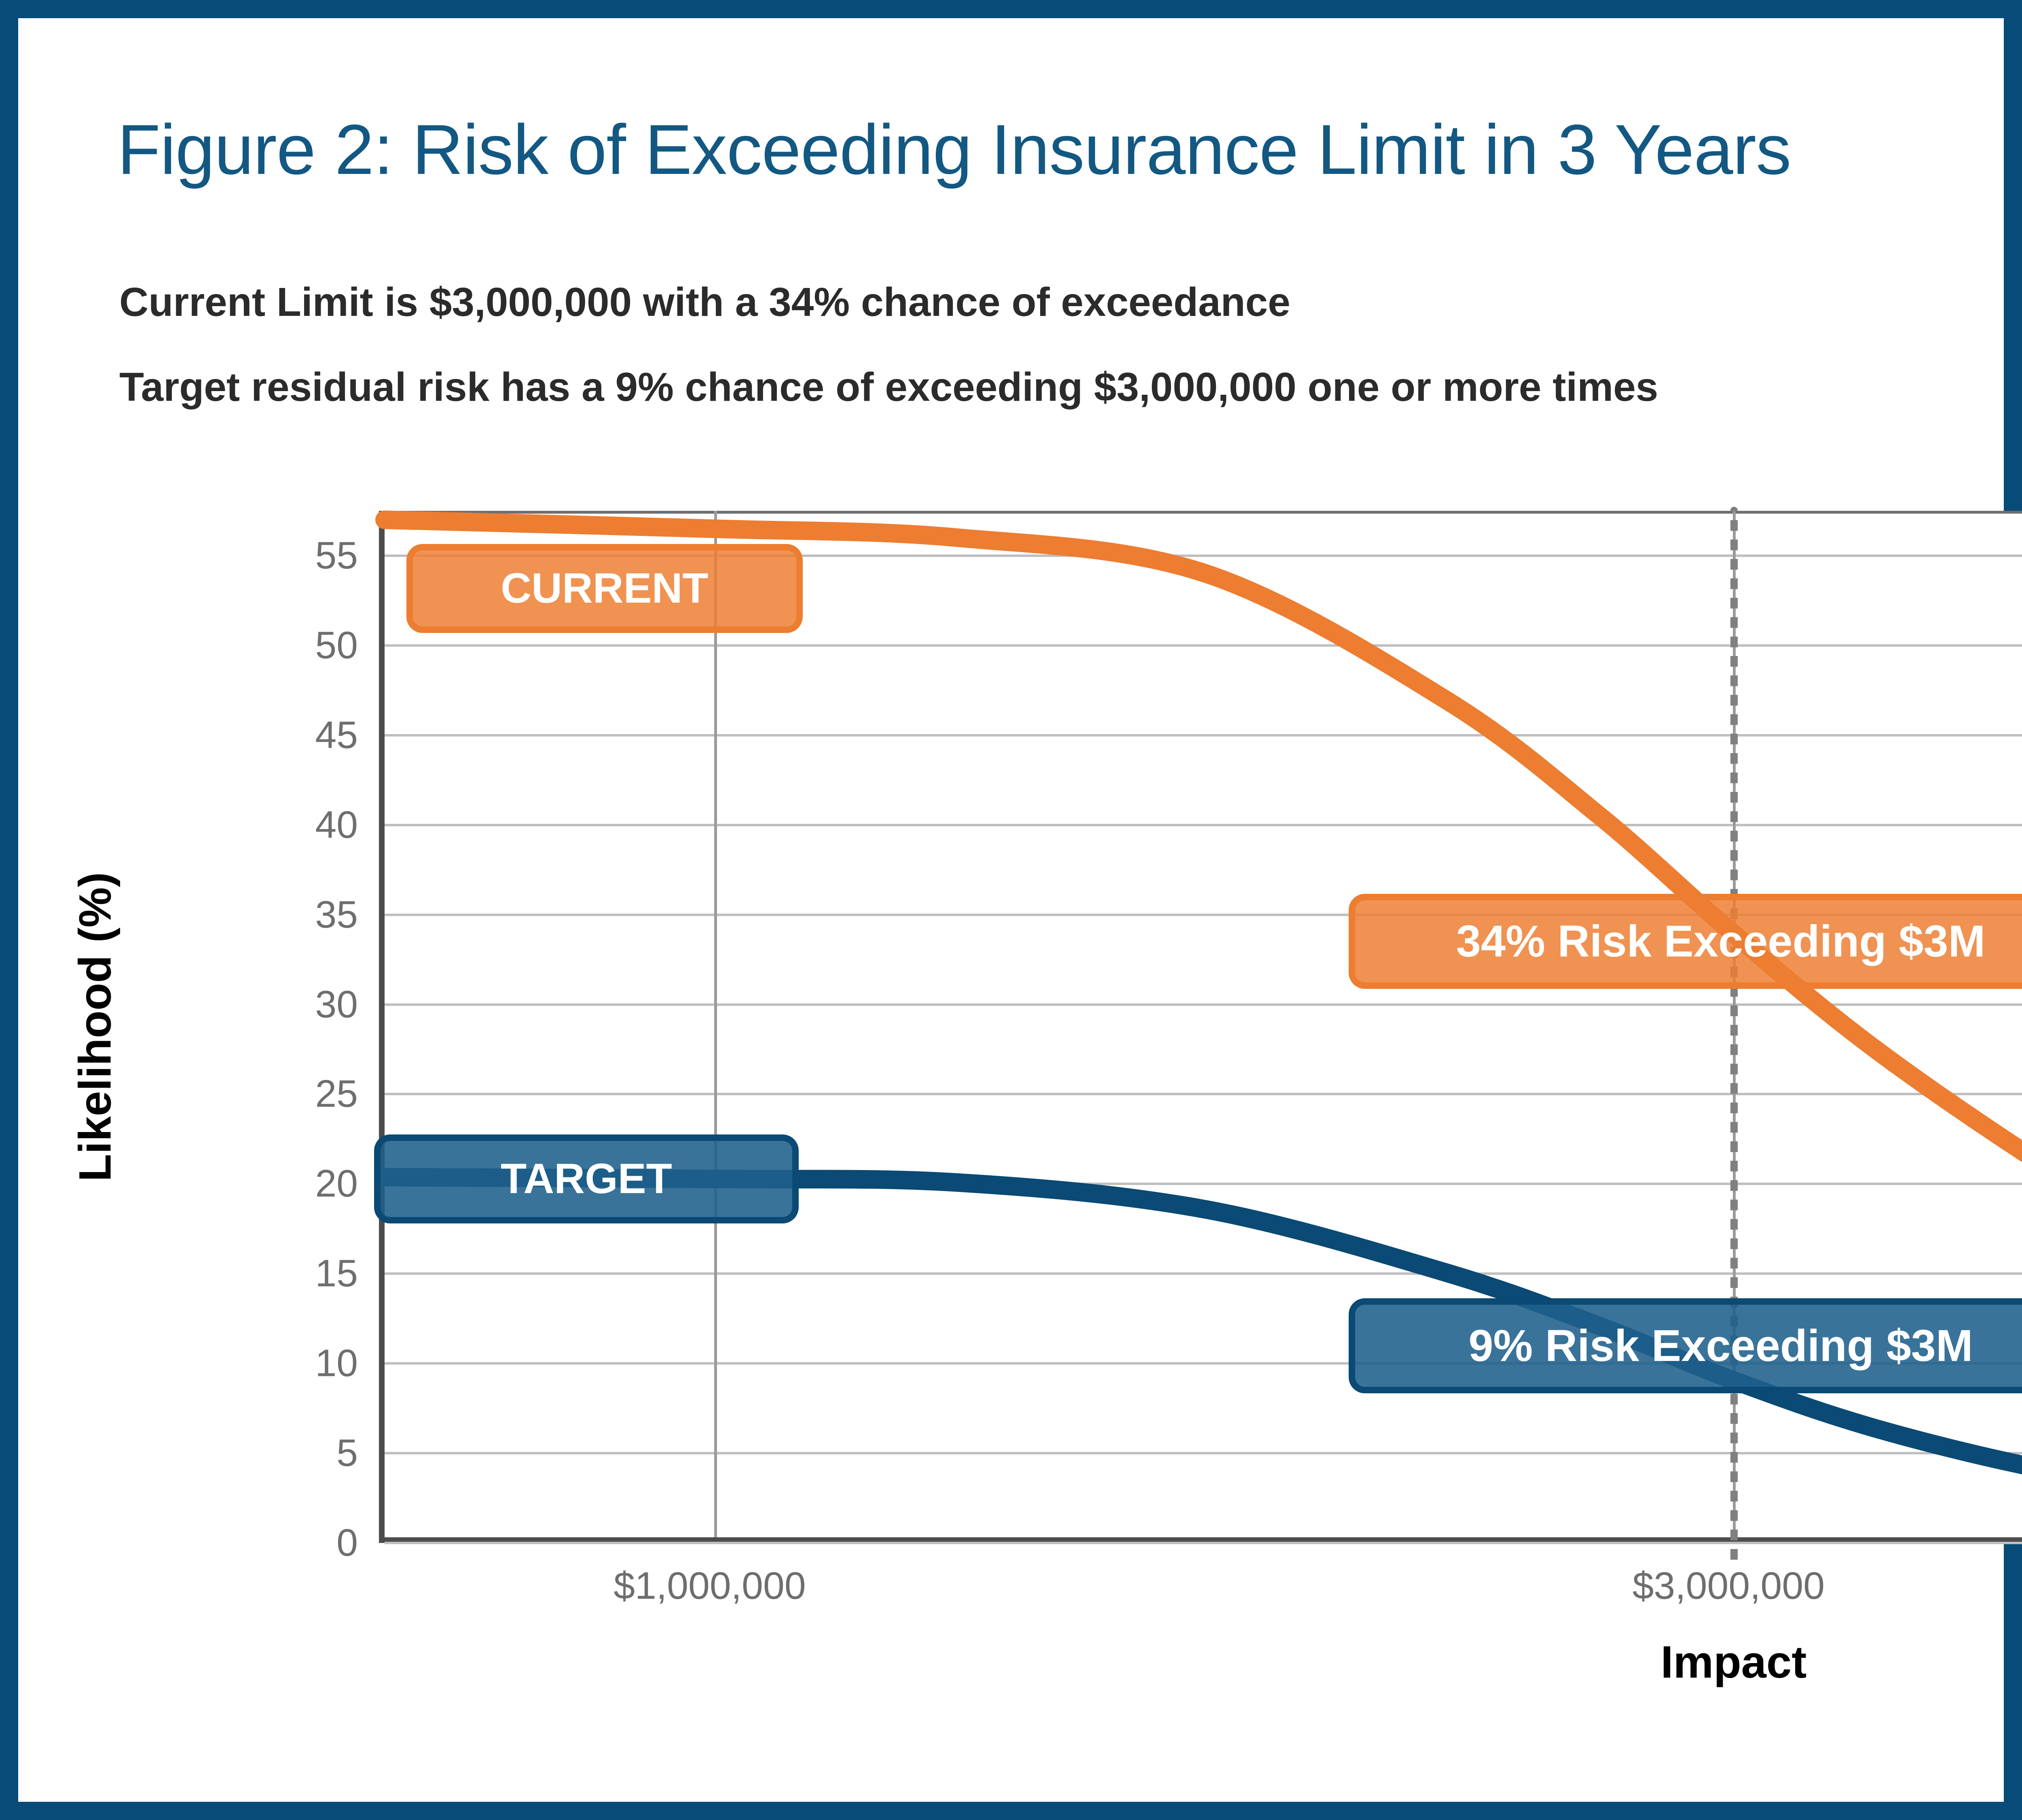 This screenshot has height=1820, width=2022. What do you see at coordinates (1685, 942) in the screenshot?
I see `badge-callout-current-risk: 34% Risk Exceeding $3M` at bounding box center [1685, 942].